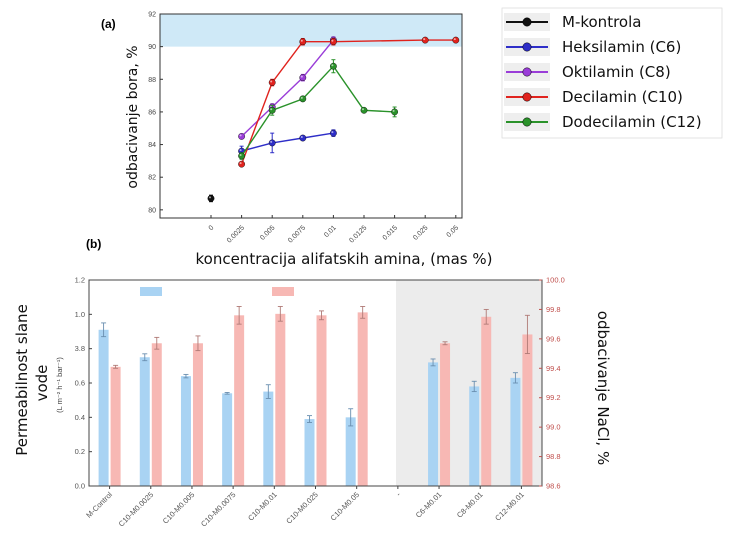 Image resolution: width=737 pixels, height=533 pixels. What do you see at coordinates (152, 145) in the screenshot?
I see `y-tick-label: 84` at bounding box center [152, 145].